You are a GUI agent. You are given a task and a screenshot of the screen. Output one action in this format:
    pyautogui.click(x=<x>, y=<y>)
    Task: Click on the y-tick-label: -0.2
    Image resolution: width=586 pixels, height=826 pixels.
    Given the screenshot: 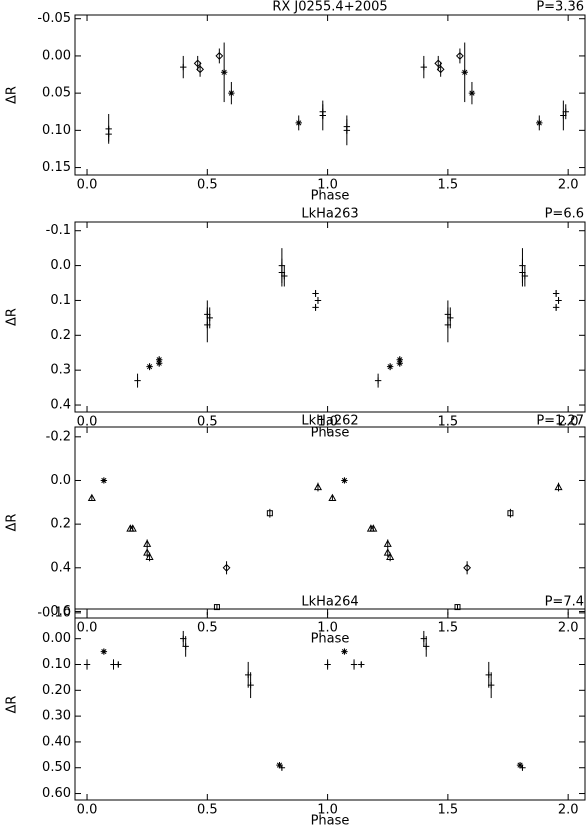 What is the action you would take?
    pyautogui.click(x=58, y=436)
    